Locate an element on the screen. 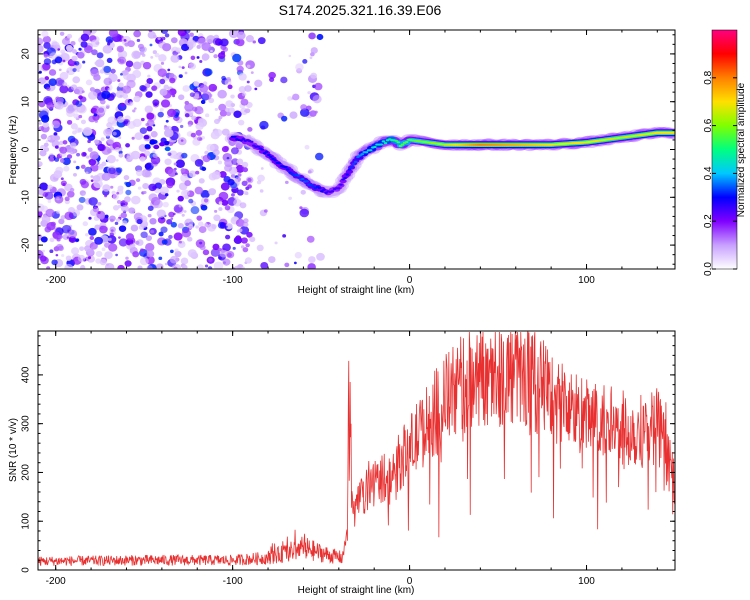 The image size is (750, 600). colorbar-label: Normalized spectral amplitude is located at coordinates (741, 149).